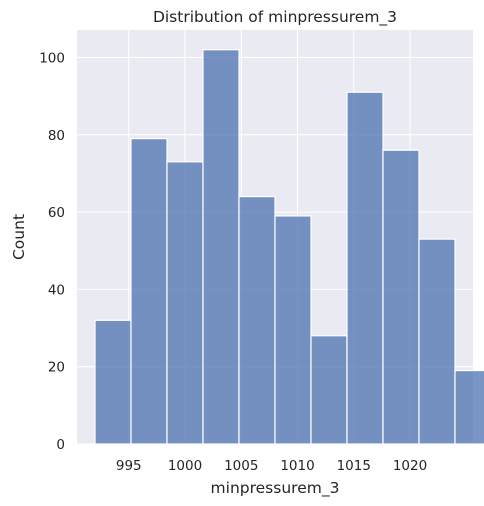  What do you see at coordinates (56, 213) in the screenshot?
I see `y-tick-label: 60` at bounding box center [56, 213].